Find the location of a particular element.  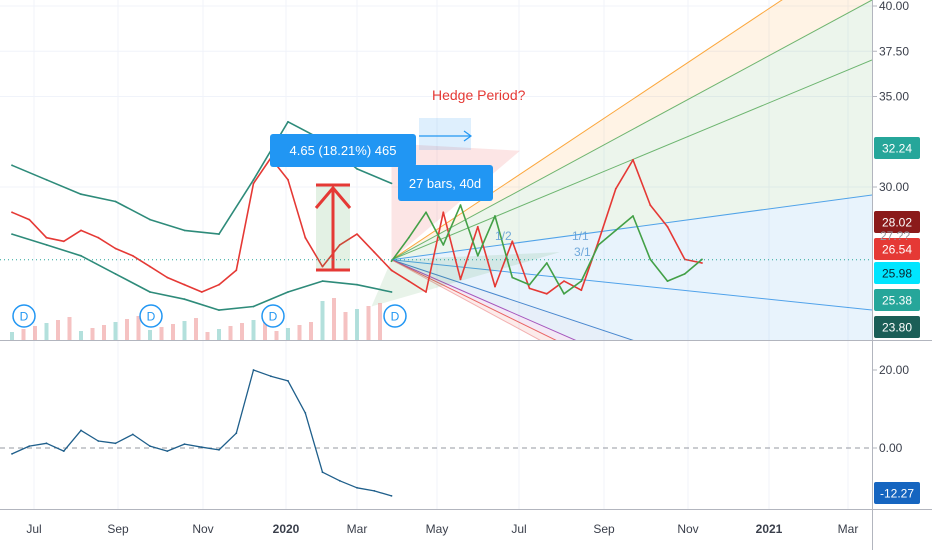

y-tick-label: 30.00 is located at coordinates (894, 187).